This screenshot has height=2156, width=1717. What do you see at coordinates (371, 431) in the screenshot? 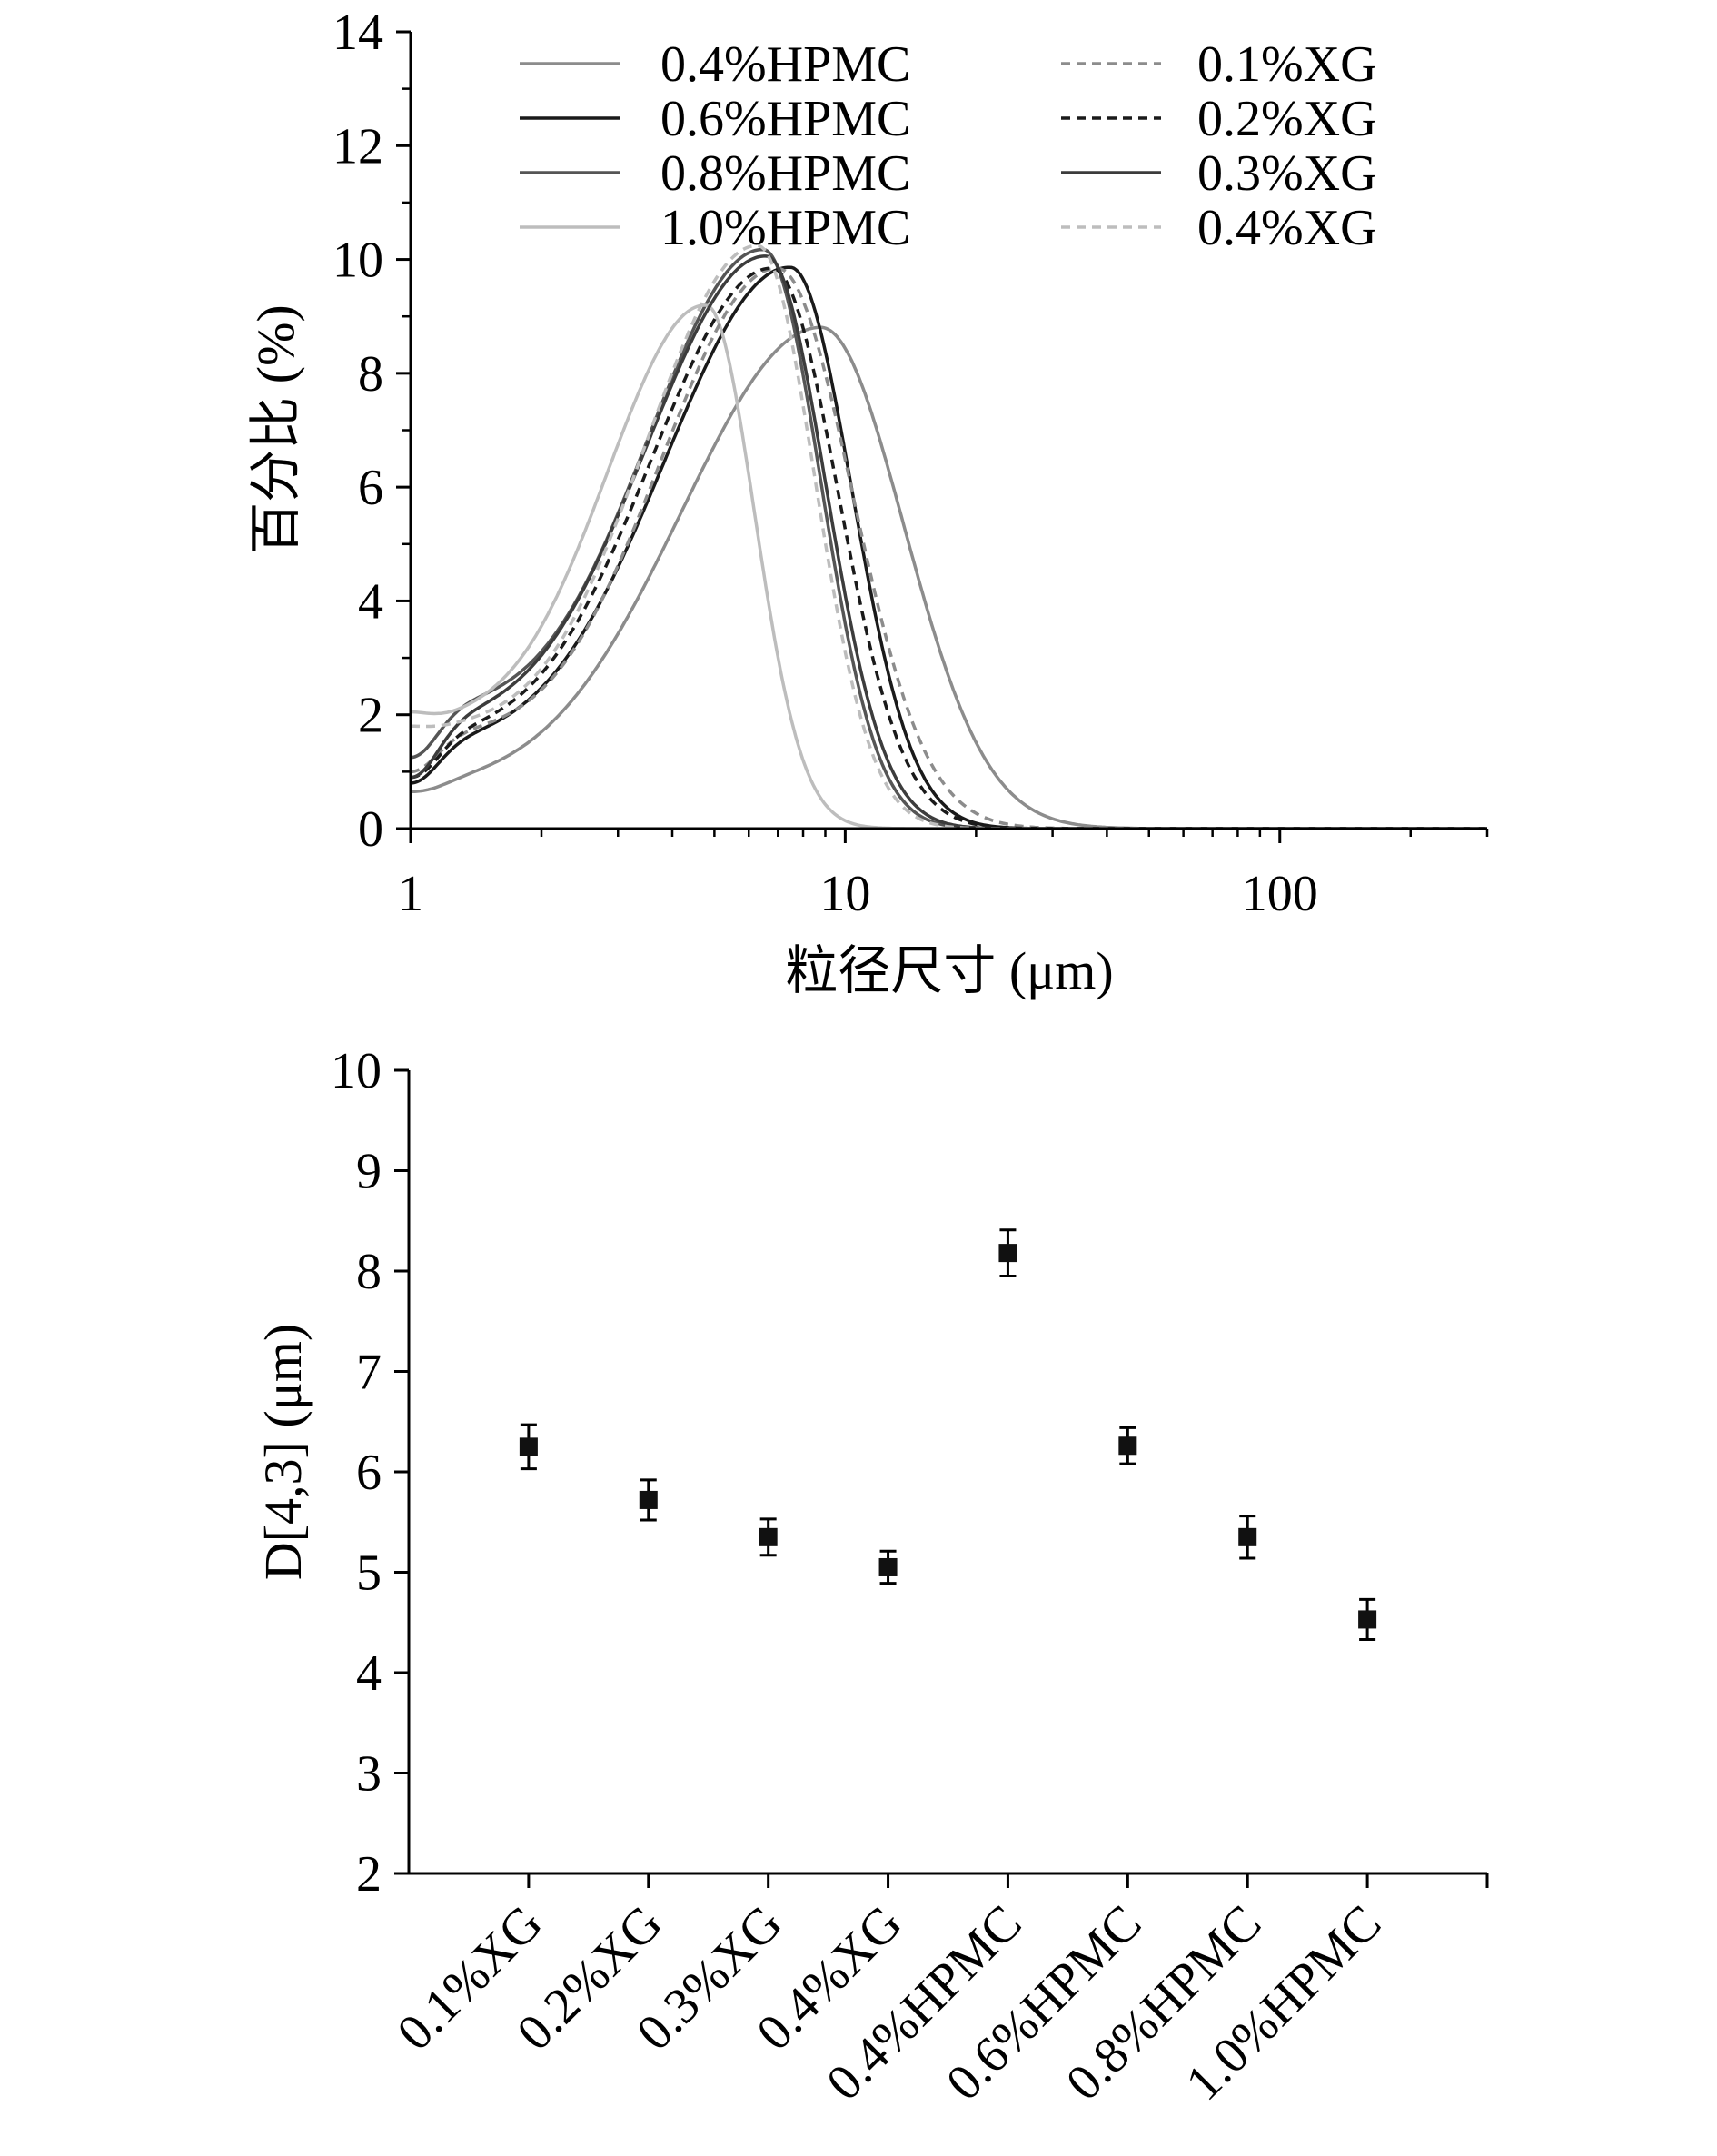
I see `y-ticks: 0 2 4 6 8 10 12 14` at bounding box center [371, 431].